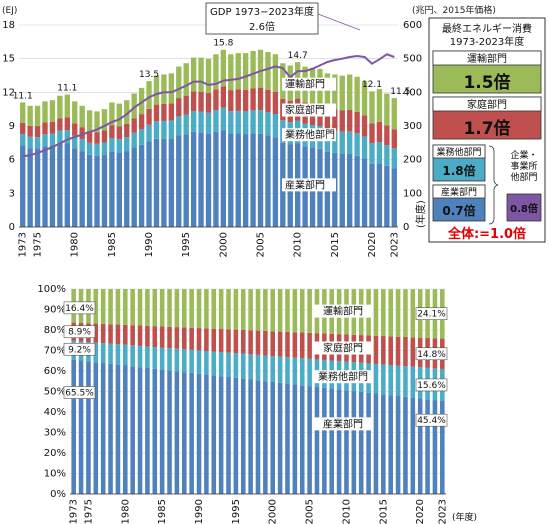  I want to click on y-tick-label: 70%, so click(55, 351).